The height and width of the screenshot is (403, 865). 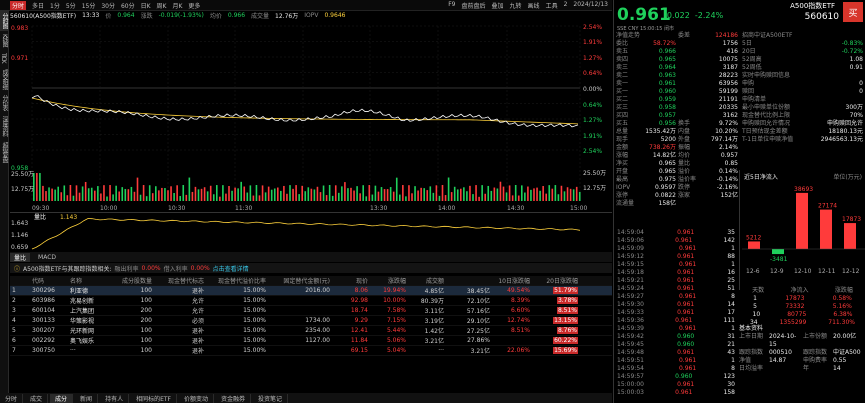 What do you see at coordinates (177, 6) in the screenshot?
I see `period-tab: 月K` at bounding box center [177, 6].